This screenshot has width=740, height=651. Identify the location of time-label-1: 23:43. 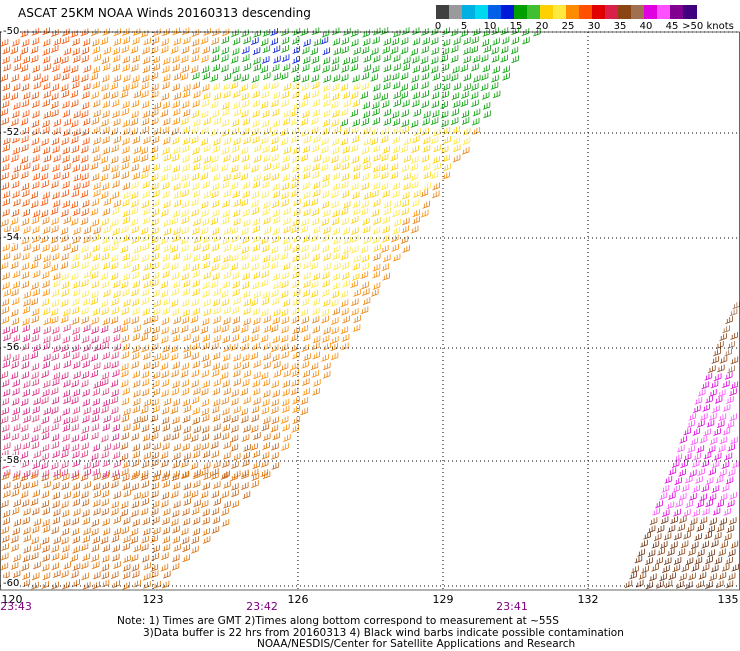
(16, 606).